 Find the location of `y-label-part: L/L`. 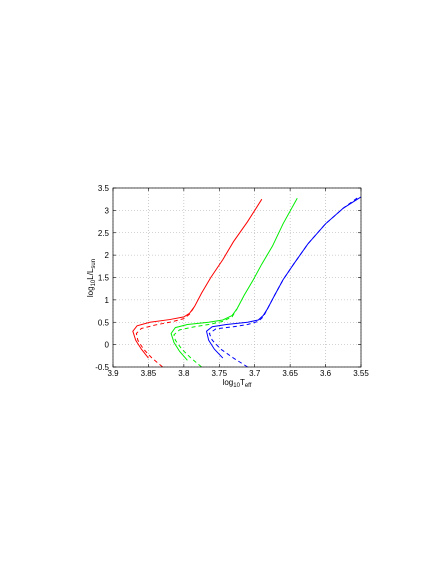

y-label-part: L/L is located at coordinates (90, 274).